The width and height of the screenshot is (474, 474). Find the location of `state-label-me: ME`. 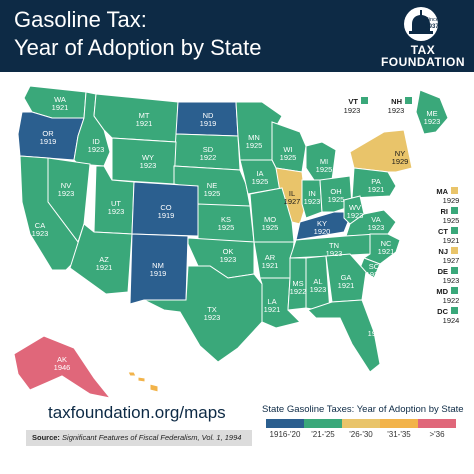

state-label-me: ME is located at coordinates (431, 113).